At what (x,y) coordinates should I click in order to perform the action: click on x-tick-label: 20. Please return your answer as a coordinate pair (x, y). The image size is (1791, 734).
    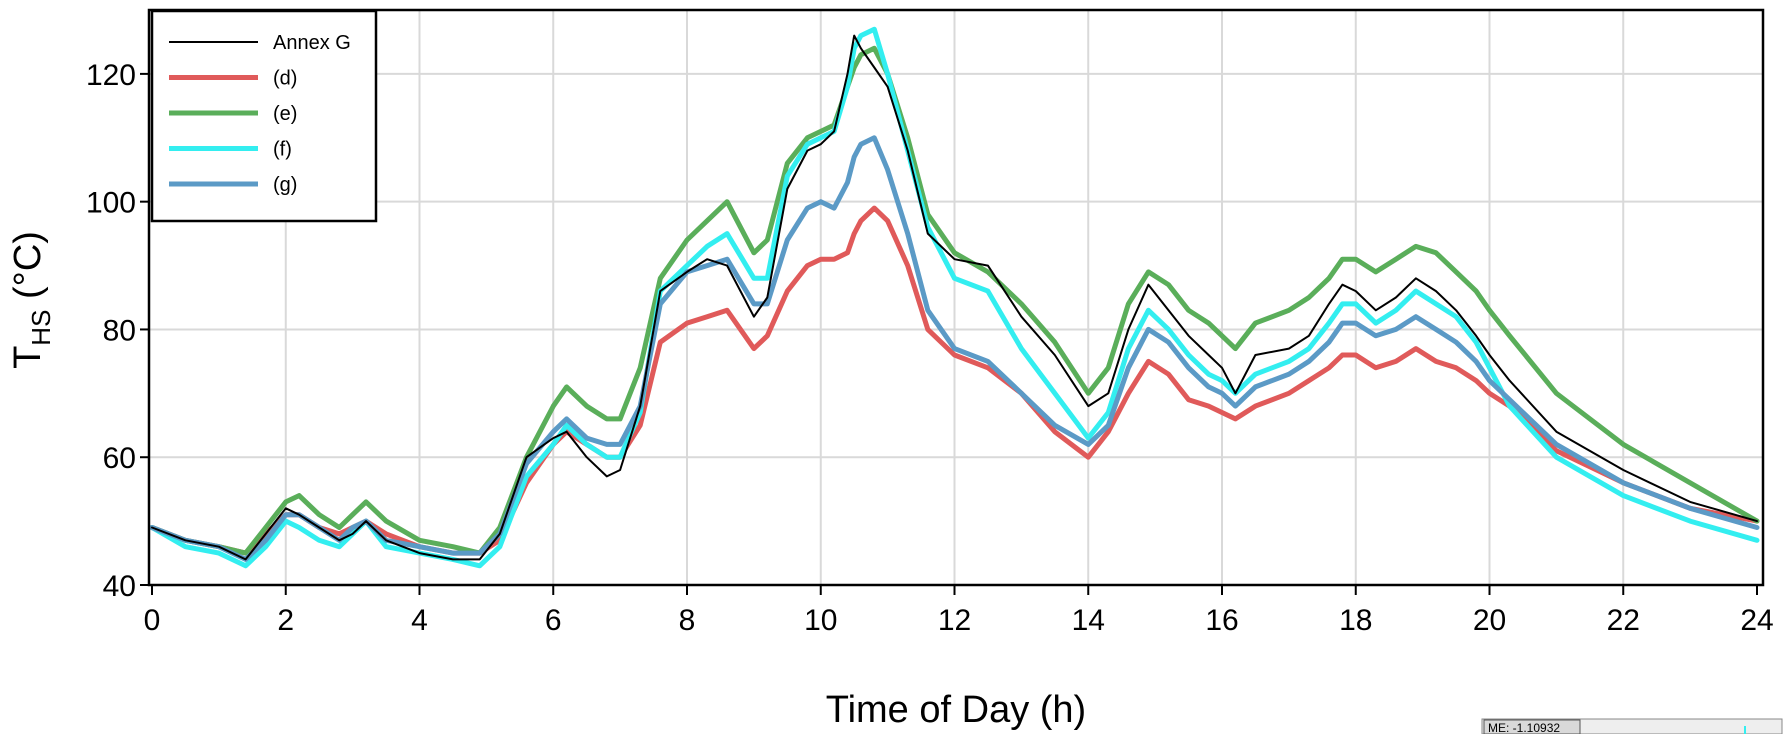
    Looking at the image, I should click on (1489, 620).